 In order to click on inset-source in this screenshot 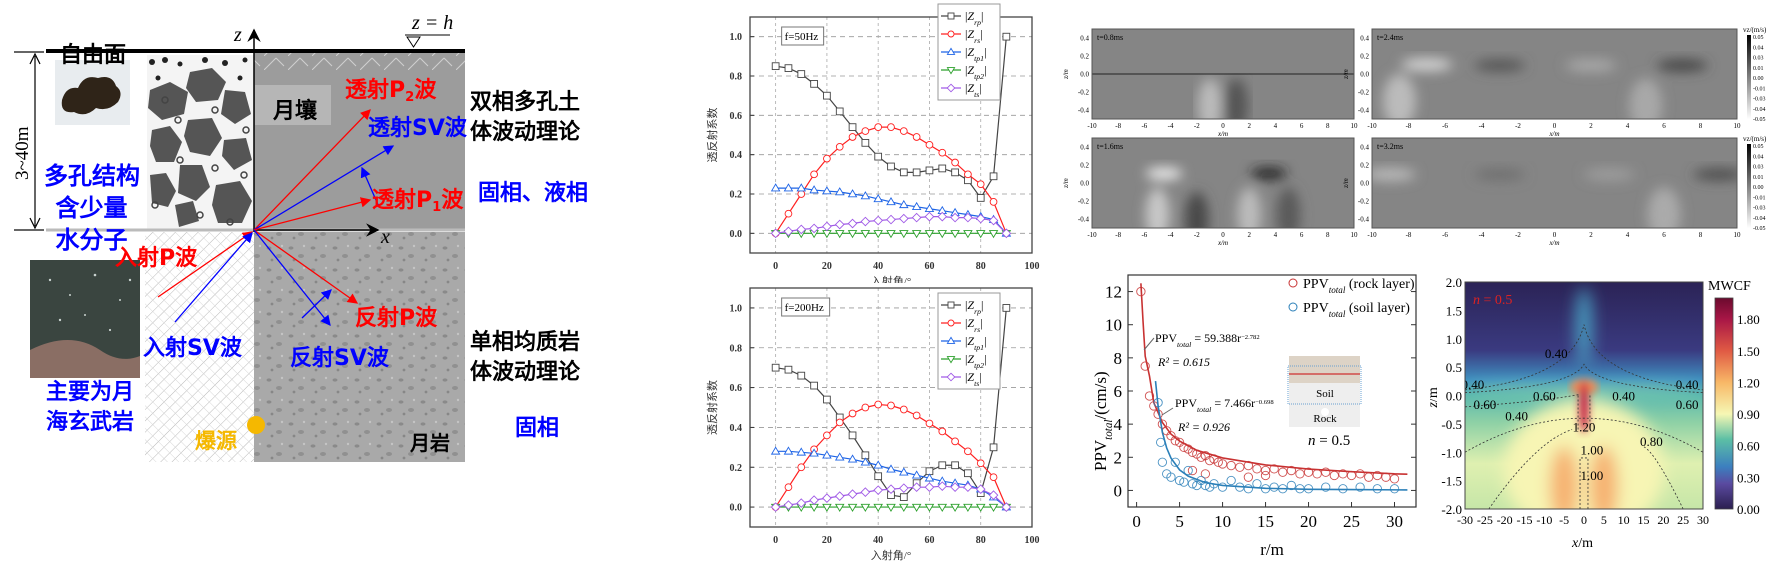, I will do `click(1325, 412)`.